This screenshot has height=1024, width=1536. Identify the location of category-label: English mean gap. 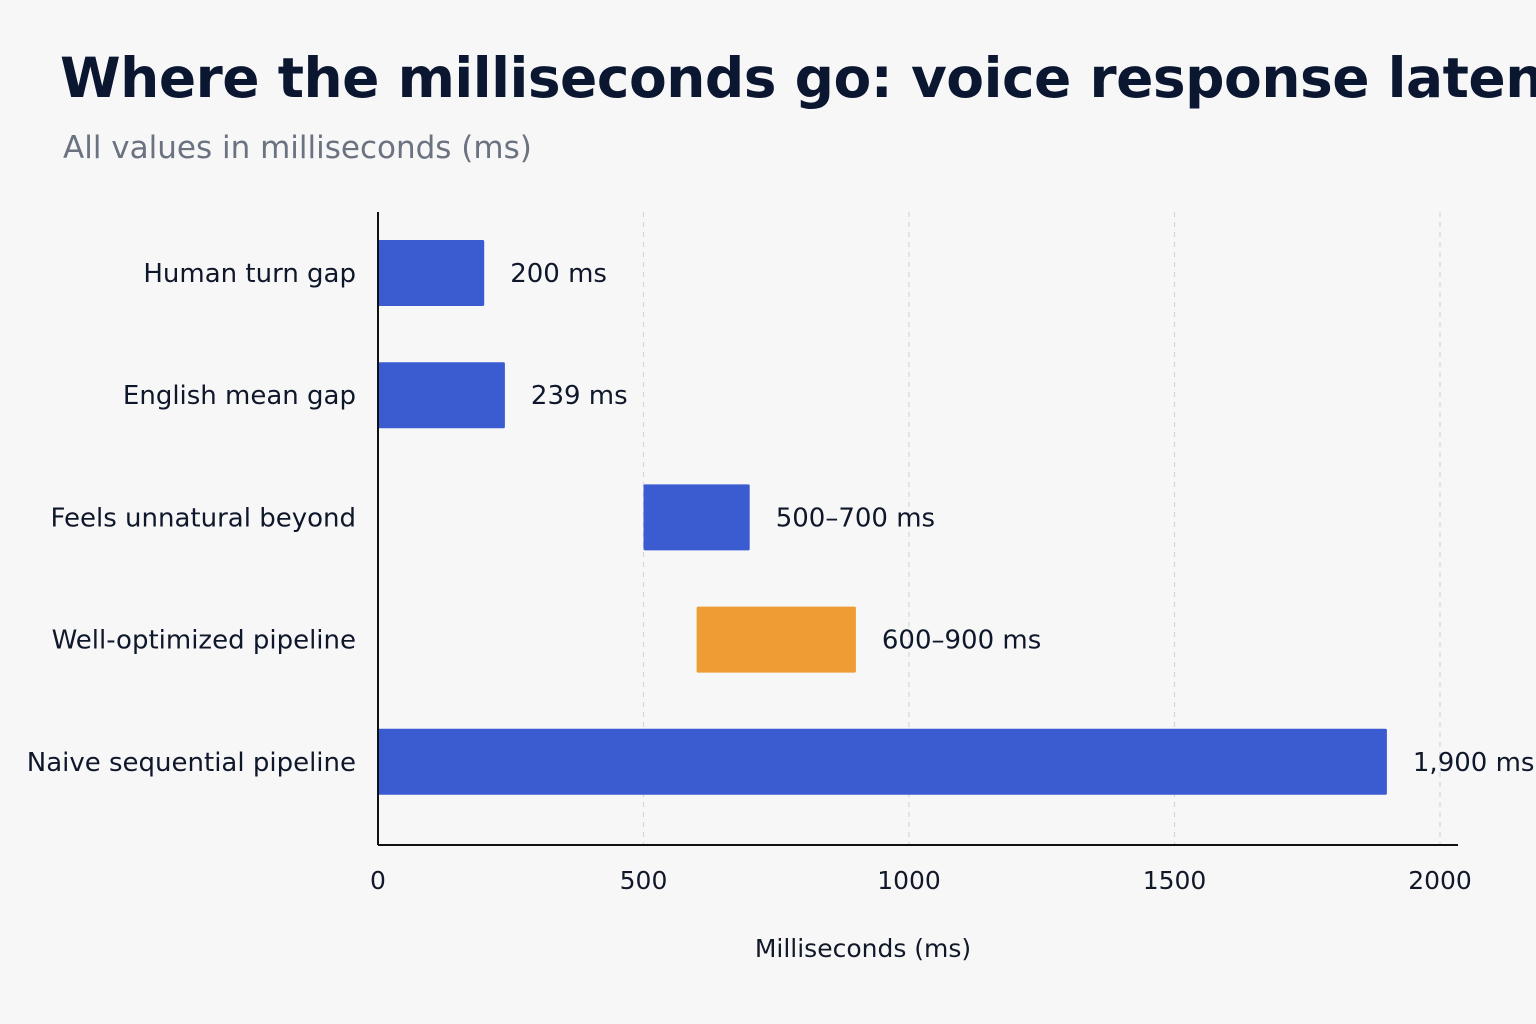
(239, 396).